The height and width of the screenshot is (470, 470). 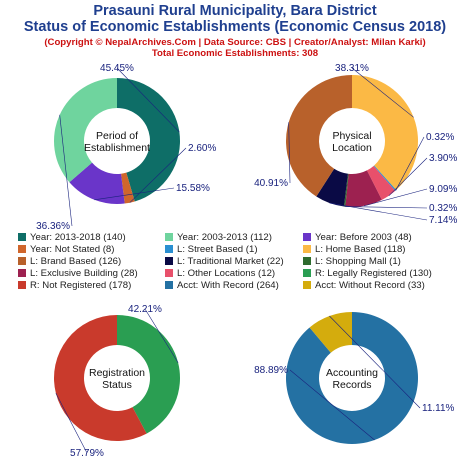 I want to click on donut-center-label: Accounting, so click(x=352, y=373).